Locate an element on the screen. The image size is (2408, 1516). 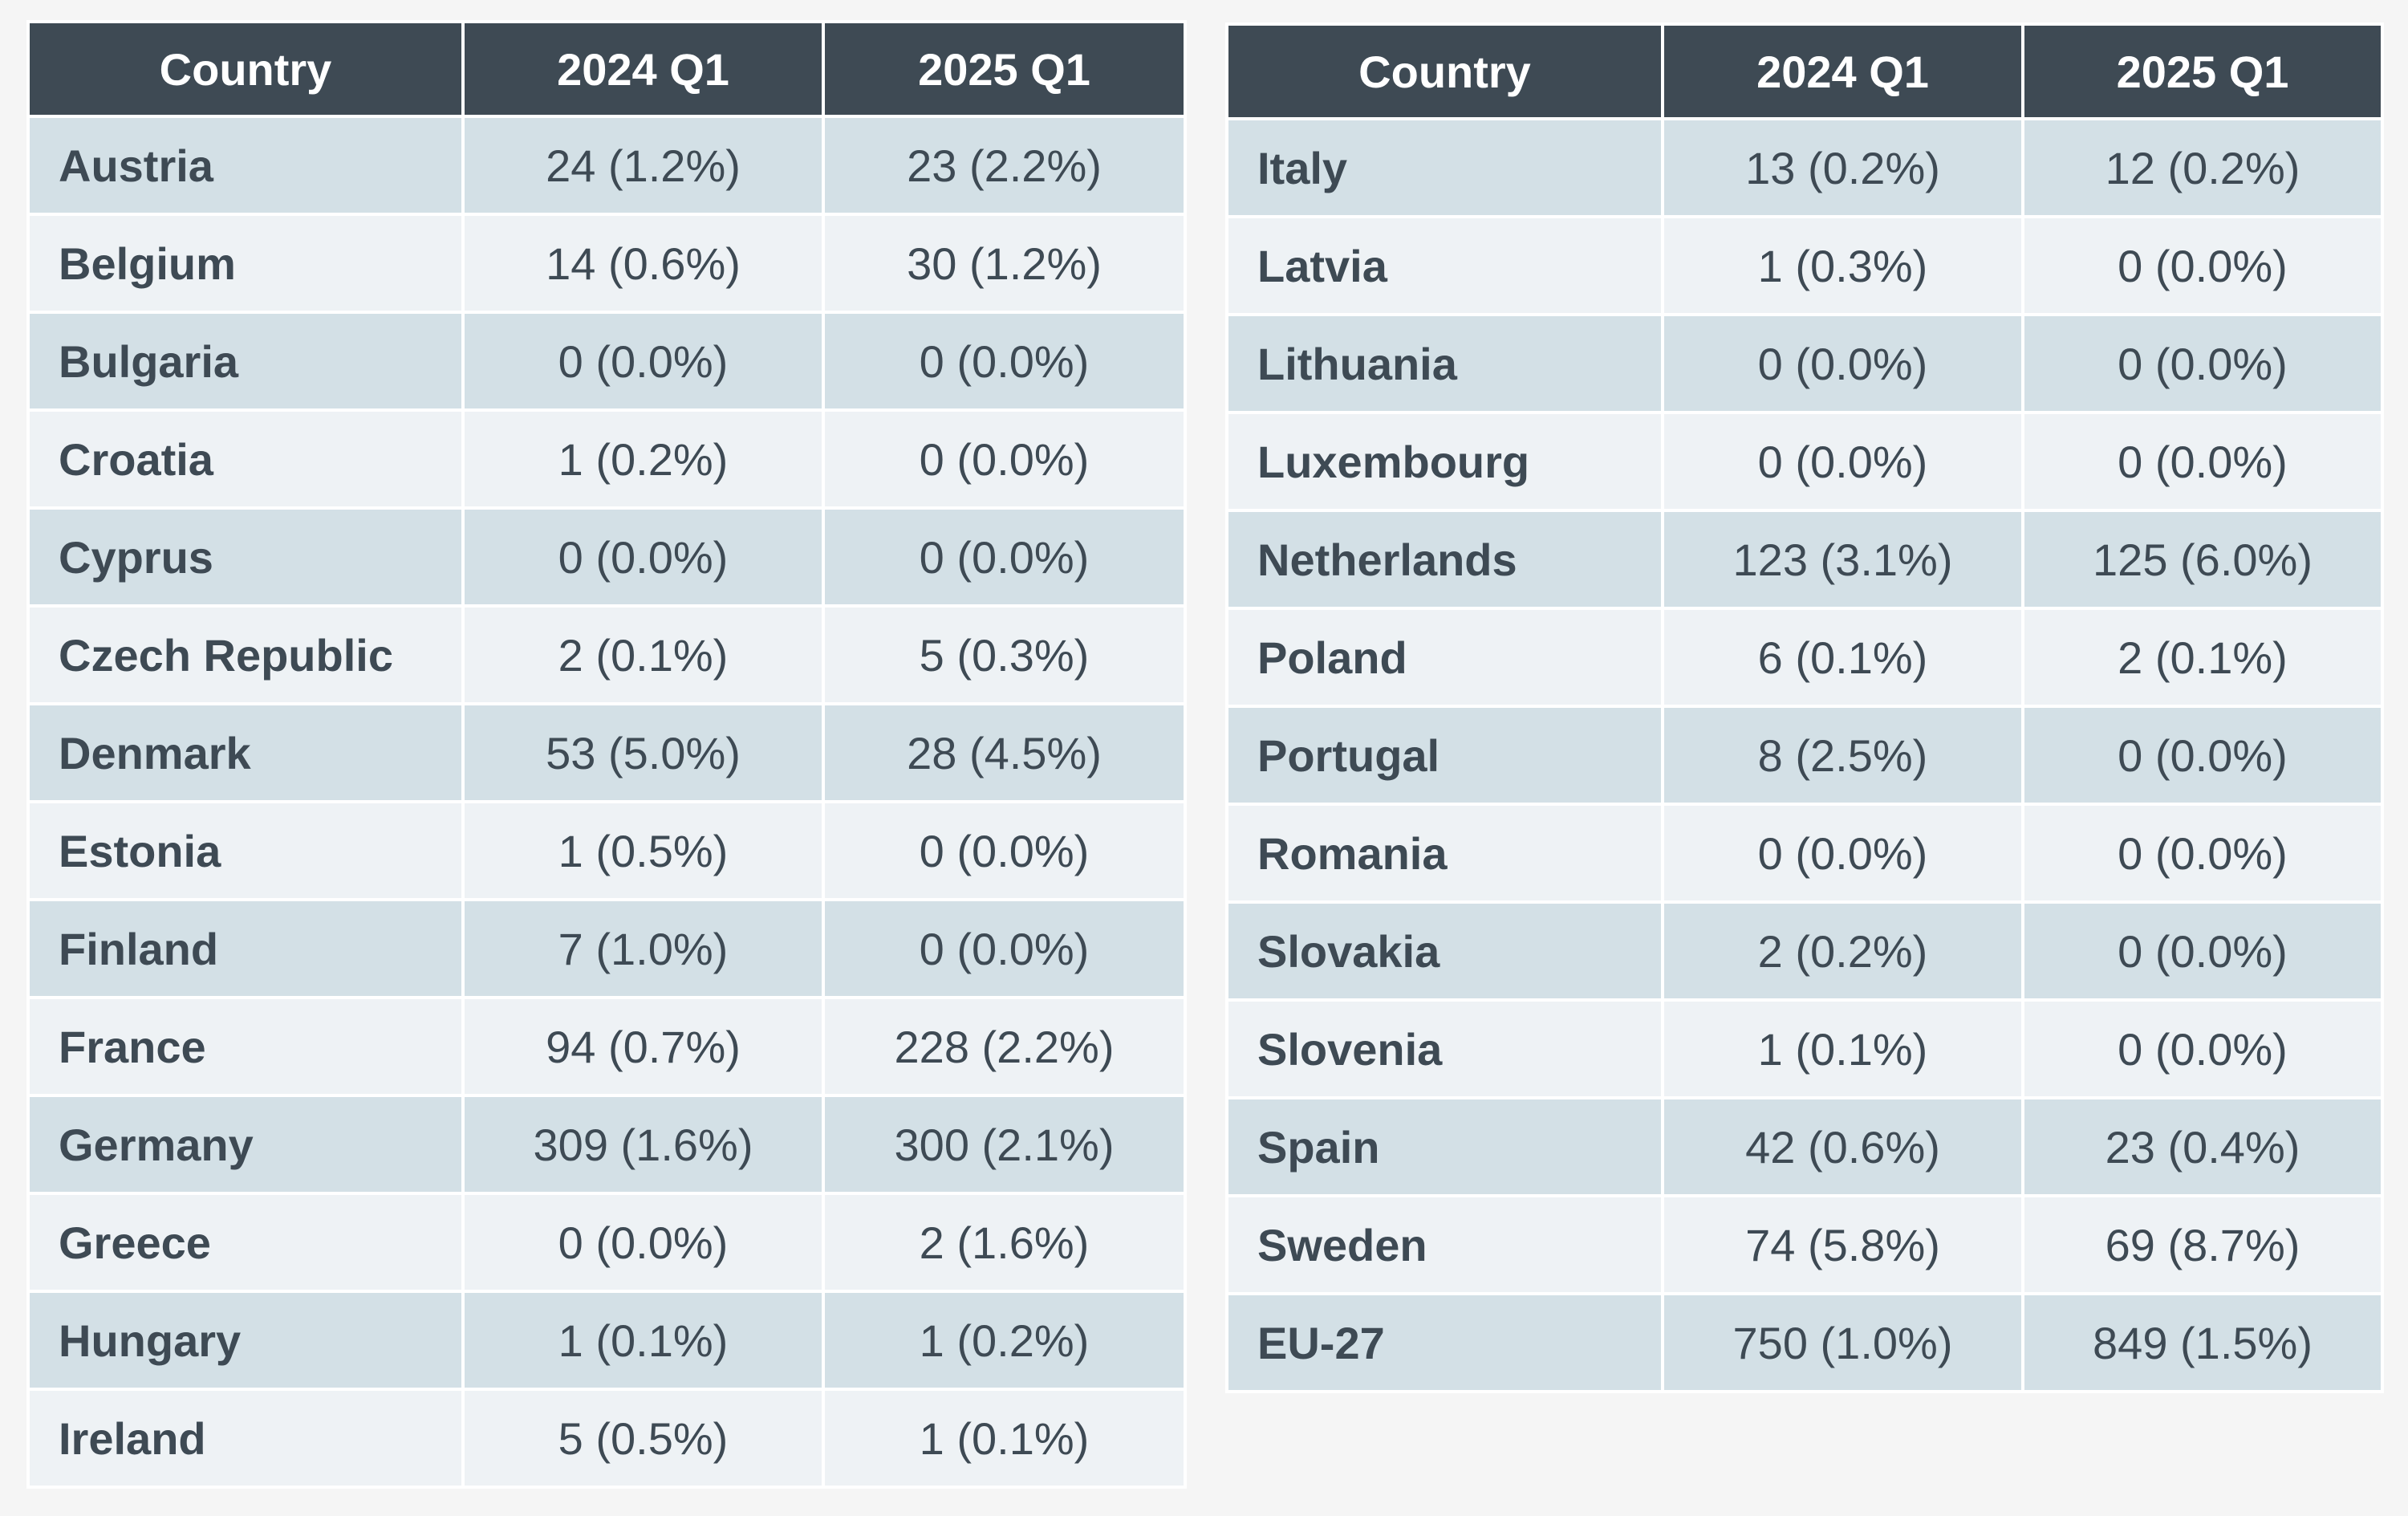
country-cell: Greece is located at coordinates (245, 1242).